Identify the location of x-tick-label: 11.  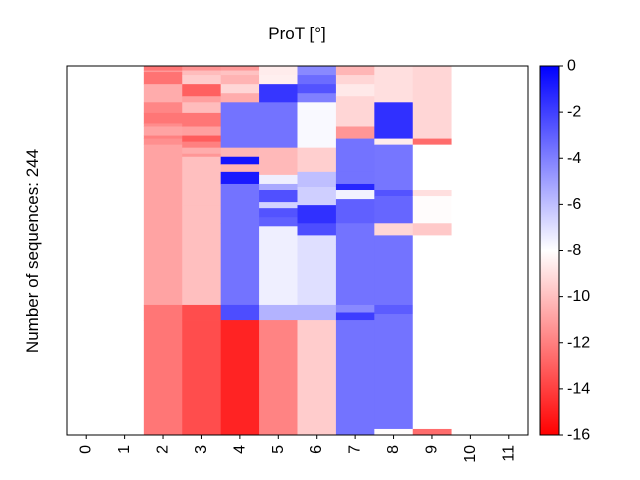
(508, 453).